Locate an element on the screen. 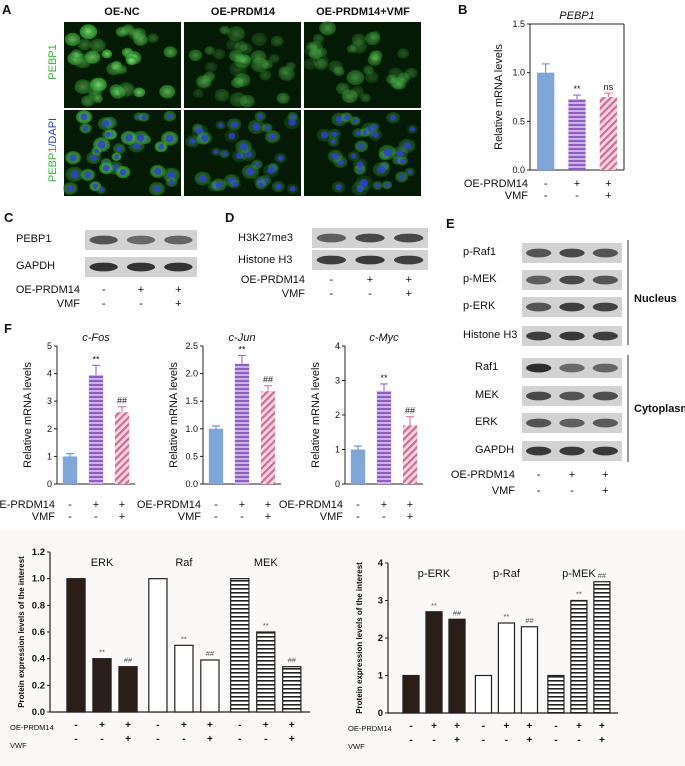 The width and height of the screenshot is (685, 766). y-tick-label: 0.6 is located at coordinates (38, 632).